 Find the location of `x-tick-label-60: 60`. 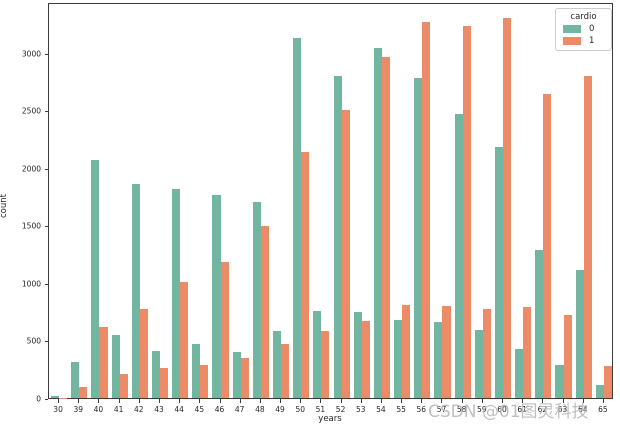

x-tick-label-60: 60 is located at coordinates (502, 409).